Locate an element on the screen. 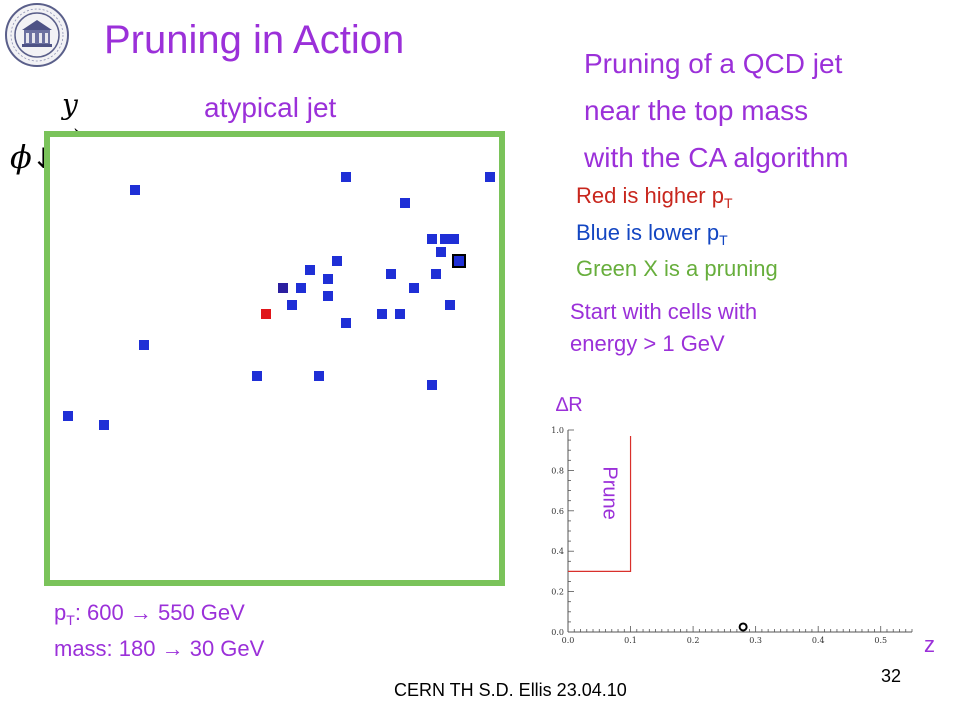  jet-cell-red is located at coordinates (266, 314).